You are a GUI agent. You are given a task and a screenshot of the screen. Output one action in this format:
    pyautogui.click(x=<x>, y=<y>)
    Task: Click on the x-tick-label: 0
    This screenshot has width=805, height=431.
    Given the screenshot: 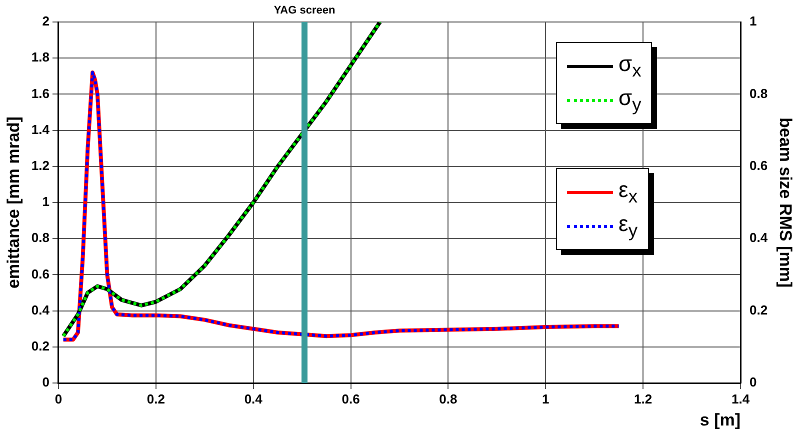 What is the action you would take?
    pyautogui.click(x=58, y=398)
    